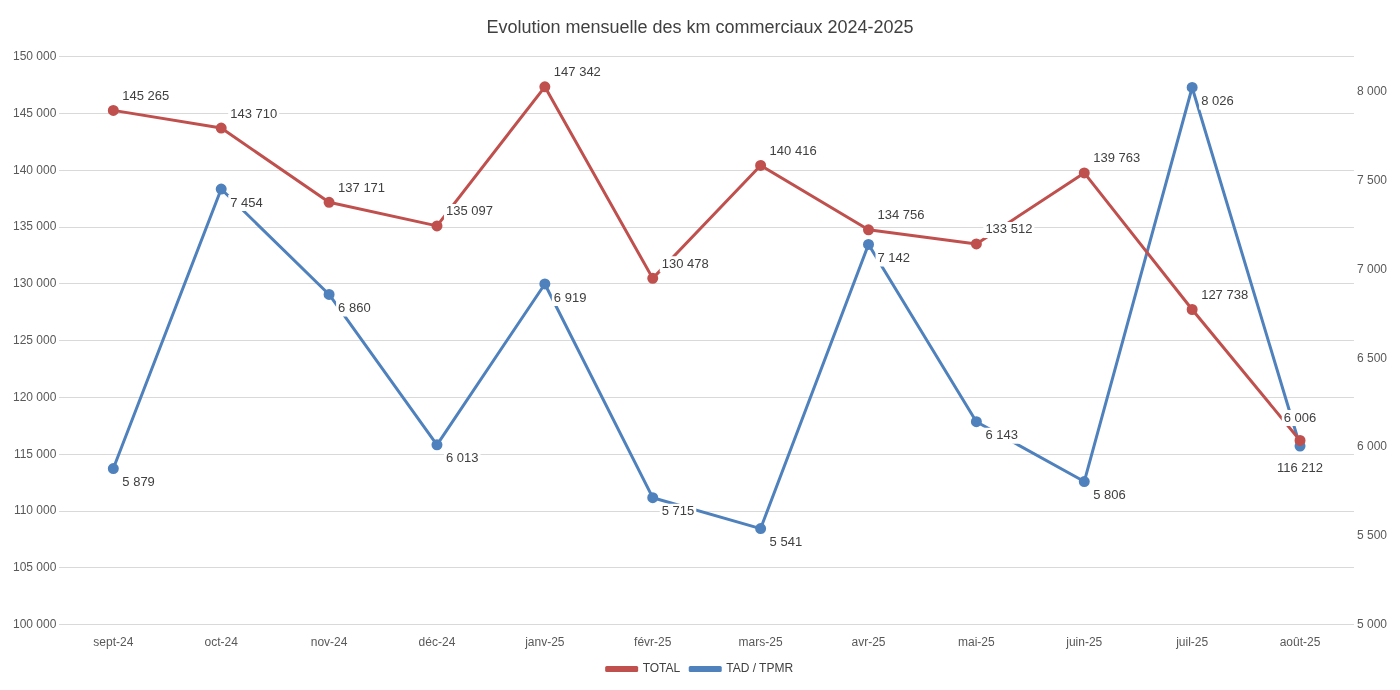 The height and width of the screenshot is (690, 1400). I want to click on y-tick-label: 100 000, so click(34, 623).